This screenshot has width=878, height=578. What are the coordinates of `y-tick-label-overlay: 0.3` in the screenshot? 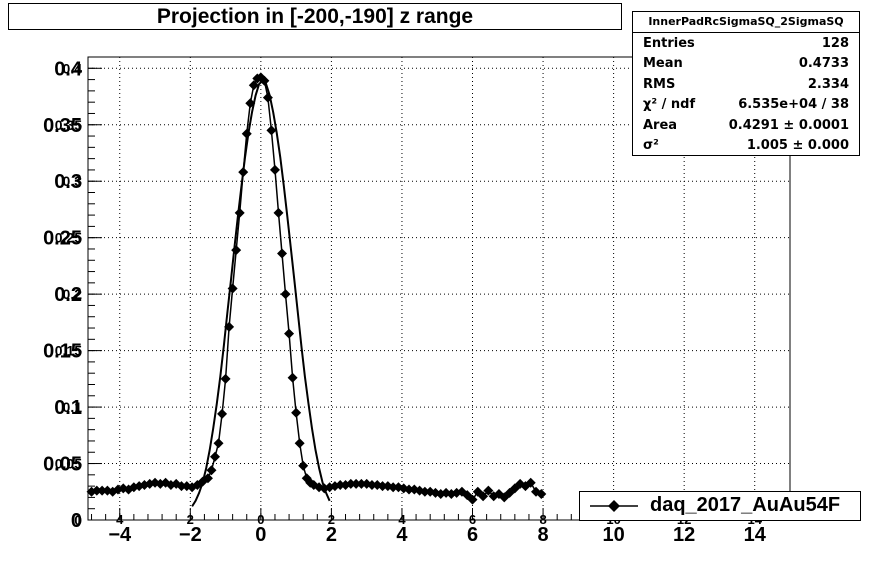 It's located at (73, 181).